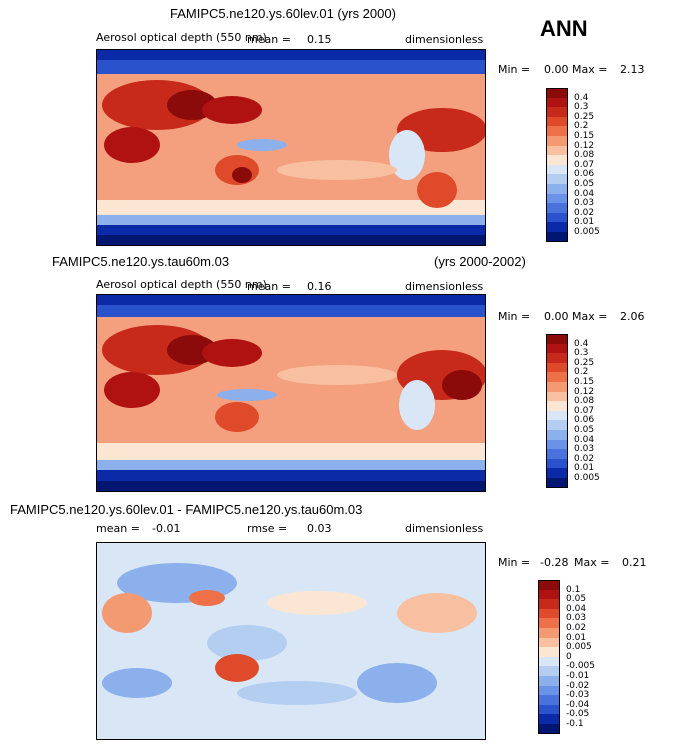  What do you see at coordinates (578, 685) in the screenshot?
I see `colorbar-level-label: -0.02` at bounding box center [578, 685].